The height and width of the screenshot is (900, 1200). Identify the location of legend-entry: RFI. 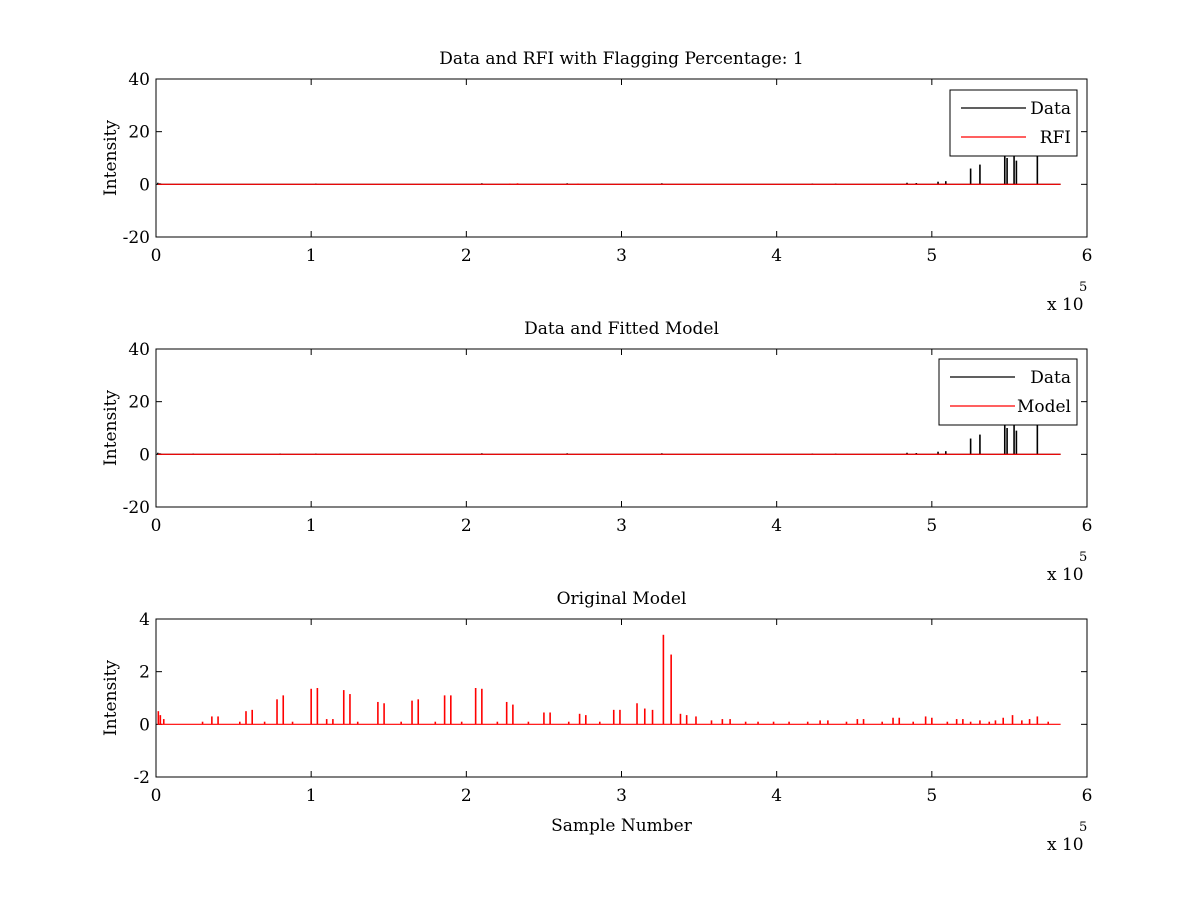
(1055, 138).